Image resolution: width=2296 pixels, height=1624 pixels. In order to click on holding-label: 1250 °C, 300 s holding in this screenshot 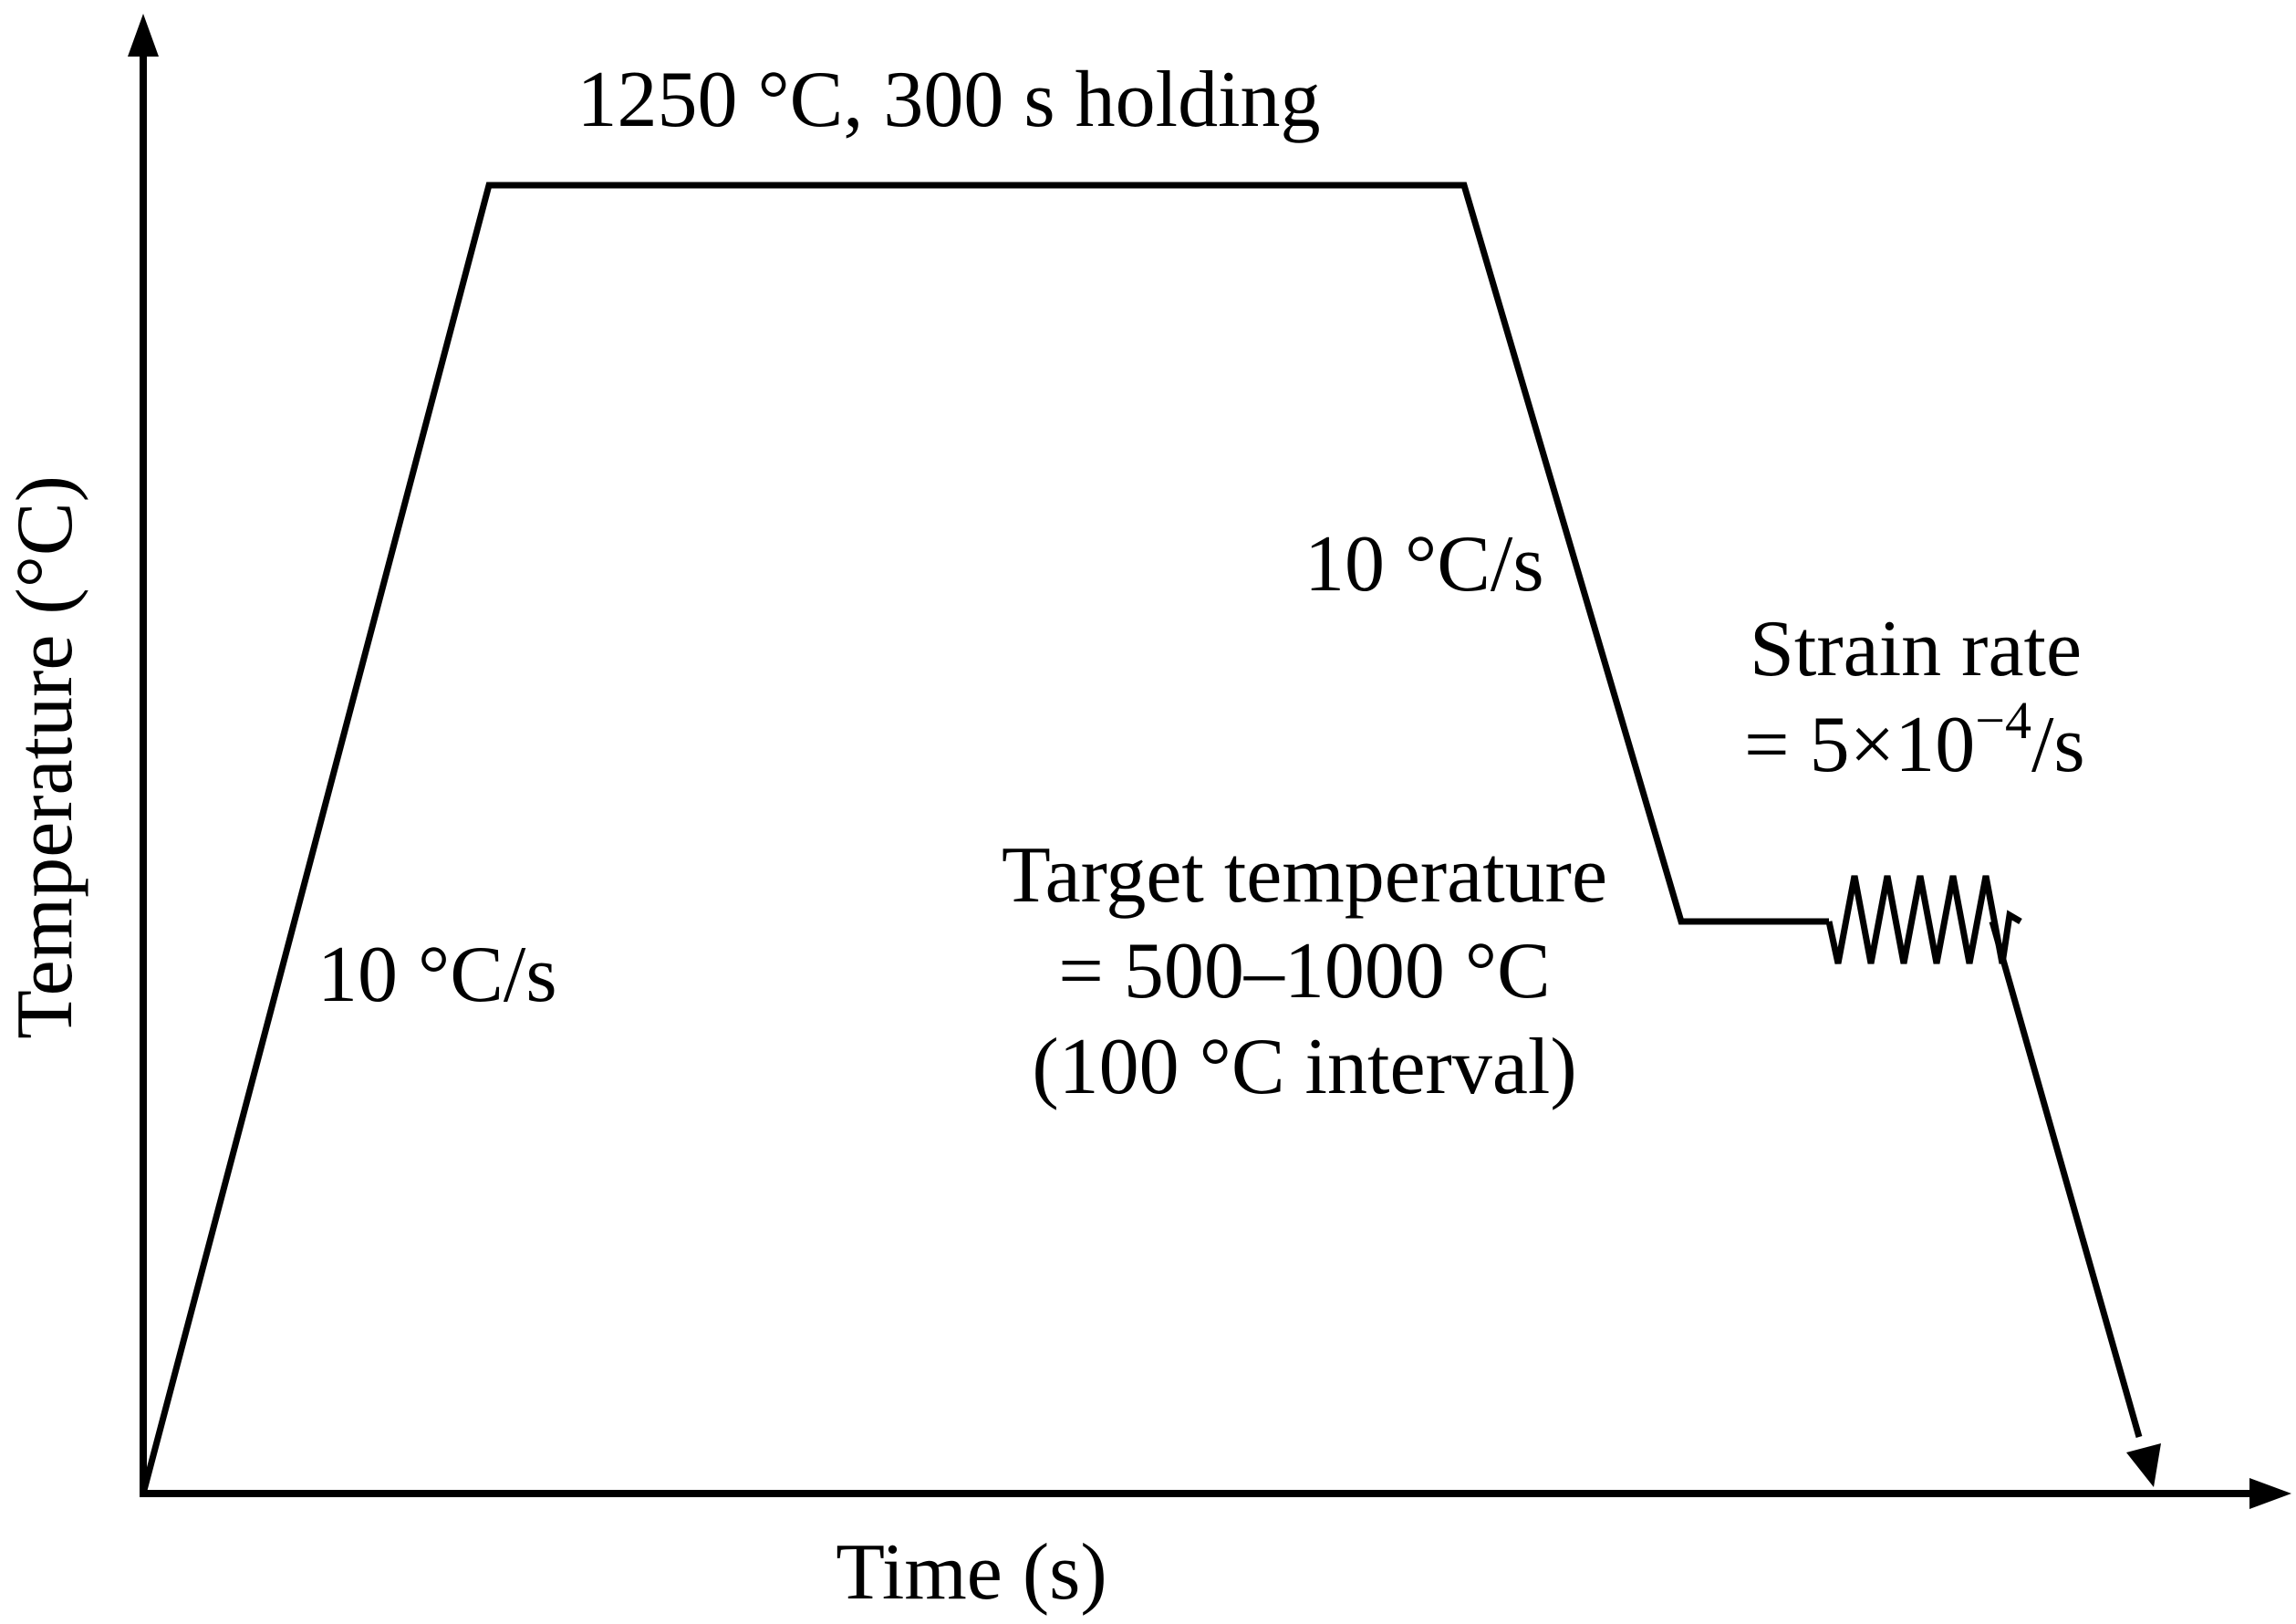, I will do `click(949, 100)`.